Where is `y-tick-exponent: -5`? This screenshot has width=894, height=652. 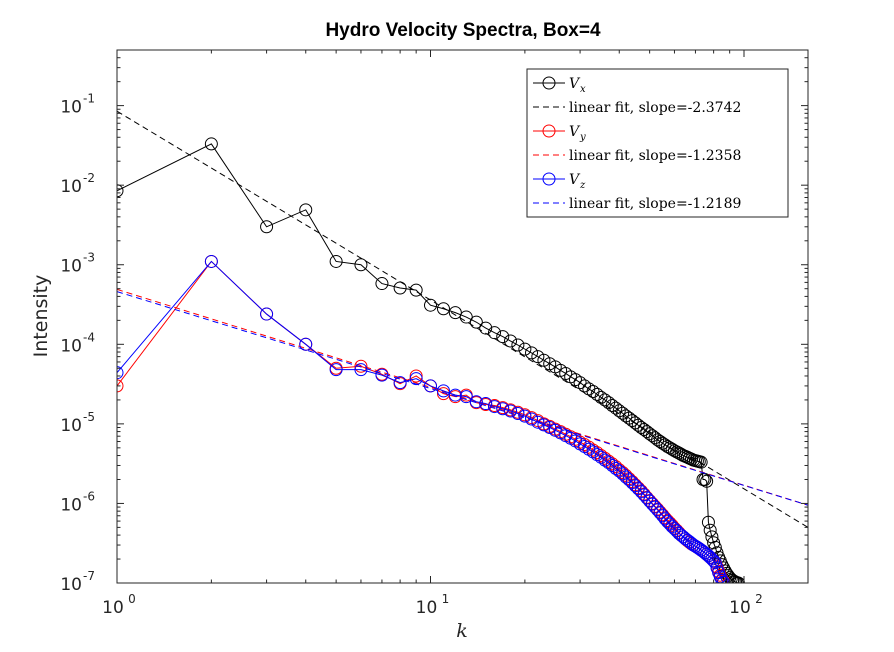
y-tick-exponent: -5 is located at coordinates (89, 417).